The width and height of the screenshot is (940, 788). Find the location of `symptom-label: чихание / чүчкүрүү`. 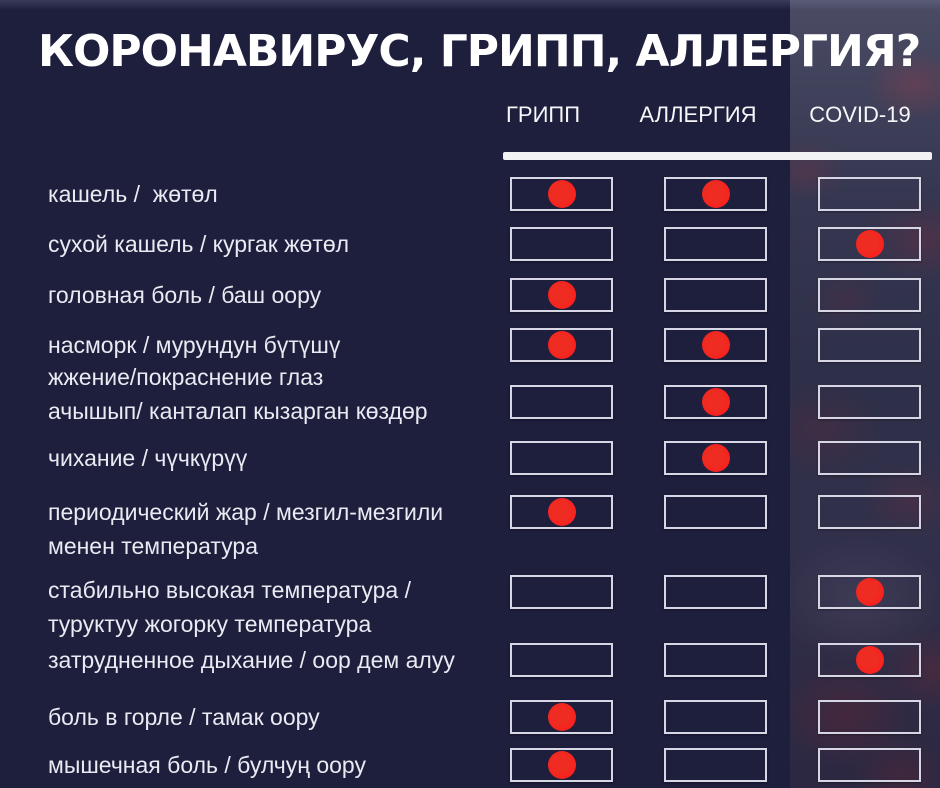

symptom-label: чихание / чүчкүрүү is located at coordinates (148, 458).